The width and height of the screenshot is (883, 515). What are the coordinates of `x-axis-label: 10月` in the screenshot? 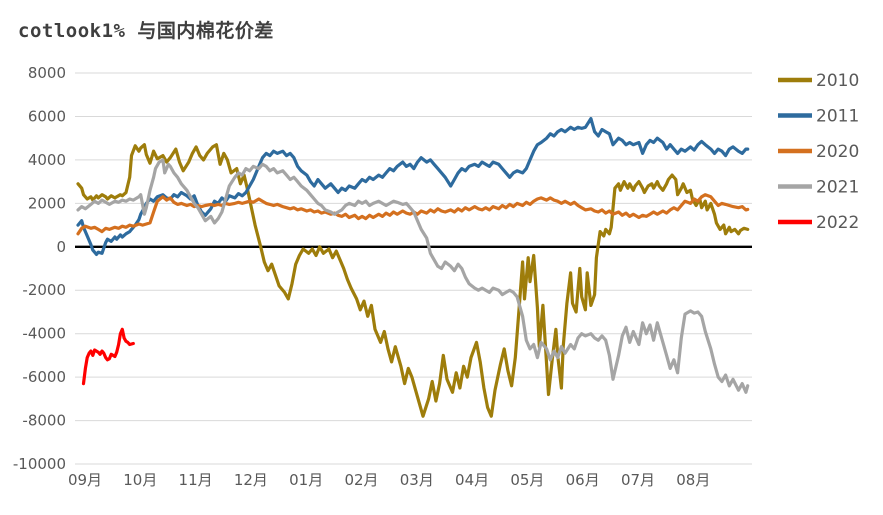 It's located at (140, 480).